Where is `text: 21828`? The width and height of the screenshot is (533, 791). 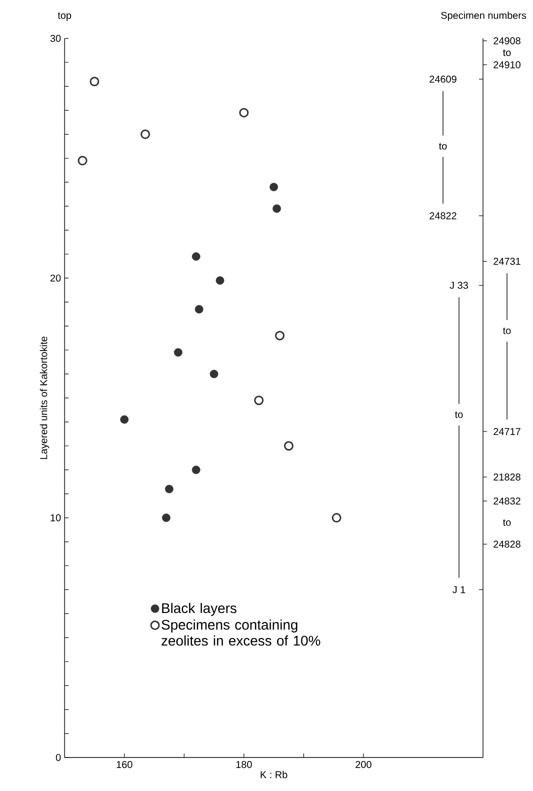 text: 21828 is located at coordinates (507, 477).